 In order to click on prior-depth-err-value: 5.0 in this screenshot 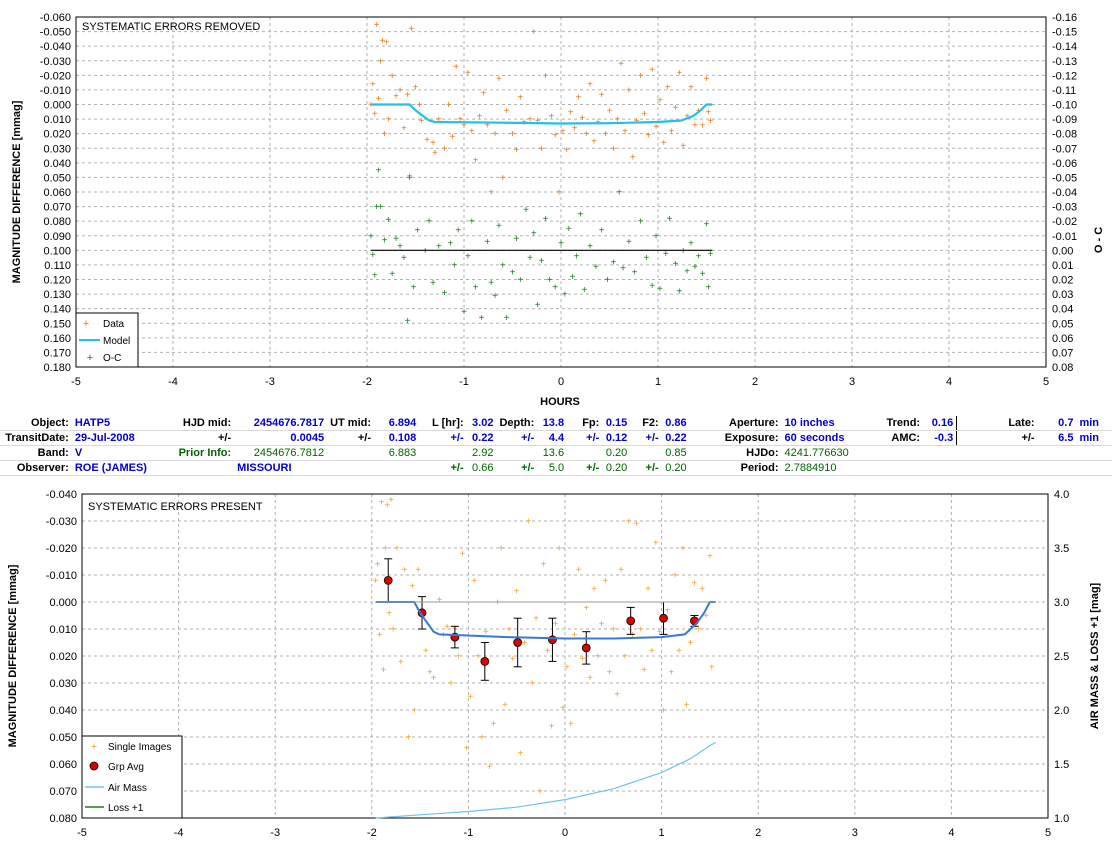, I will do `click(552, 468)`.